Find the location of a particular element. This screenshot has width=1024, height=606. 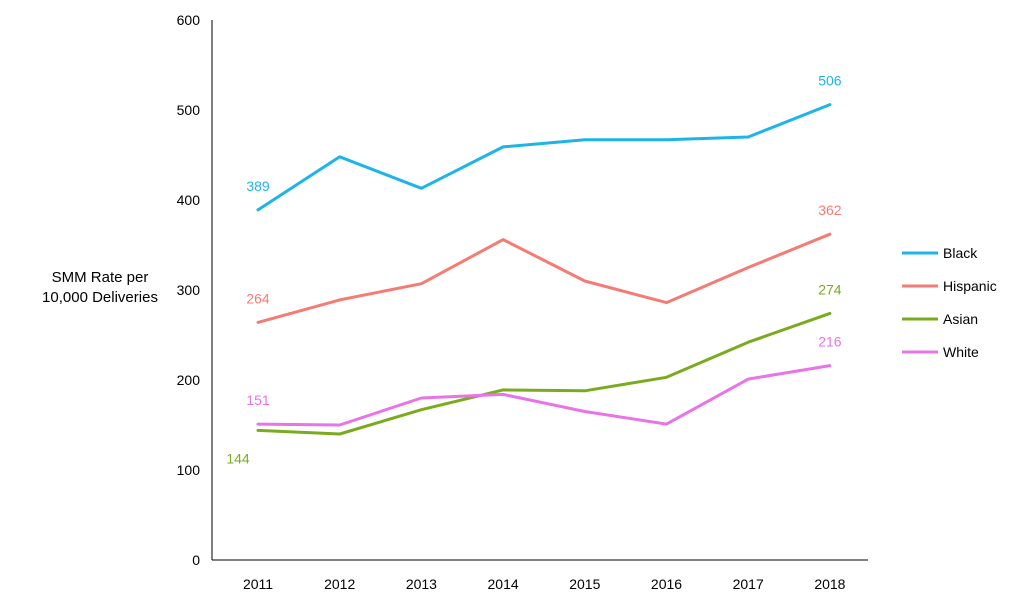

data-label-black-last: 506 is located at coordinates (830, 81).